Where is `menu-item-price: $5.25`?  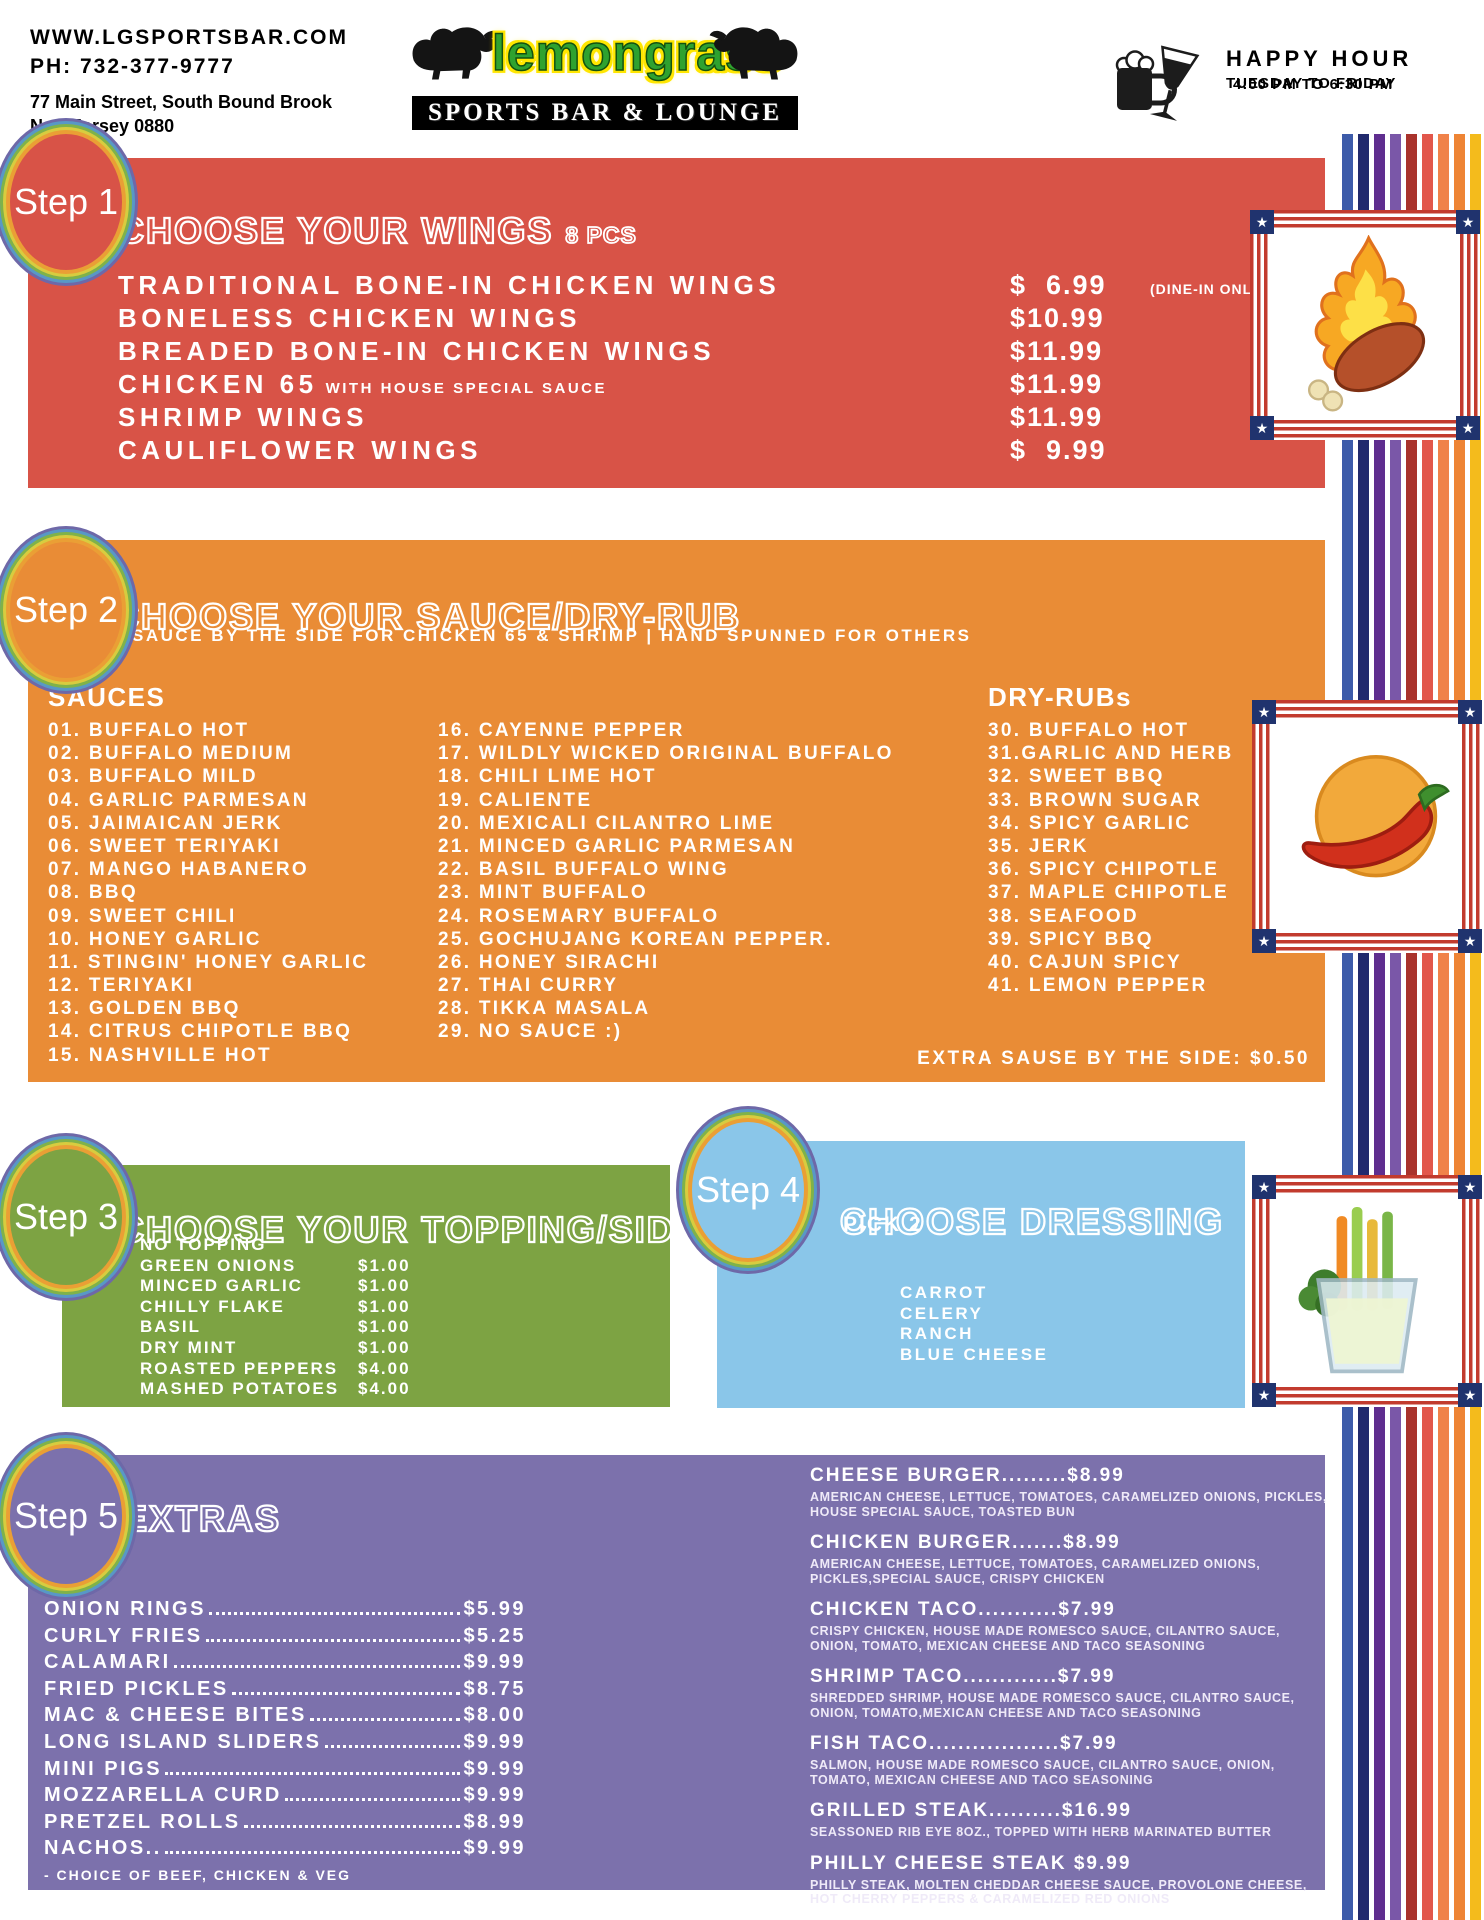 menu-item-price: $5.25 is located at coordinates (494, 1635).